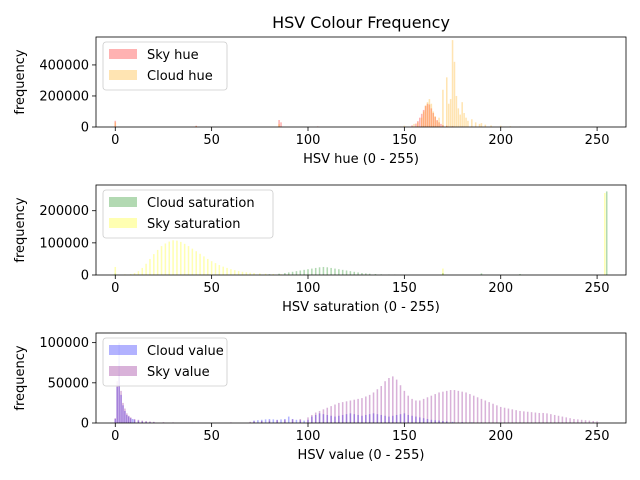  Describe the element at coordinates (68, 383) in the screenshot. I see `y-tick-label: 50000` at that location.